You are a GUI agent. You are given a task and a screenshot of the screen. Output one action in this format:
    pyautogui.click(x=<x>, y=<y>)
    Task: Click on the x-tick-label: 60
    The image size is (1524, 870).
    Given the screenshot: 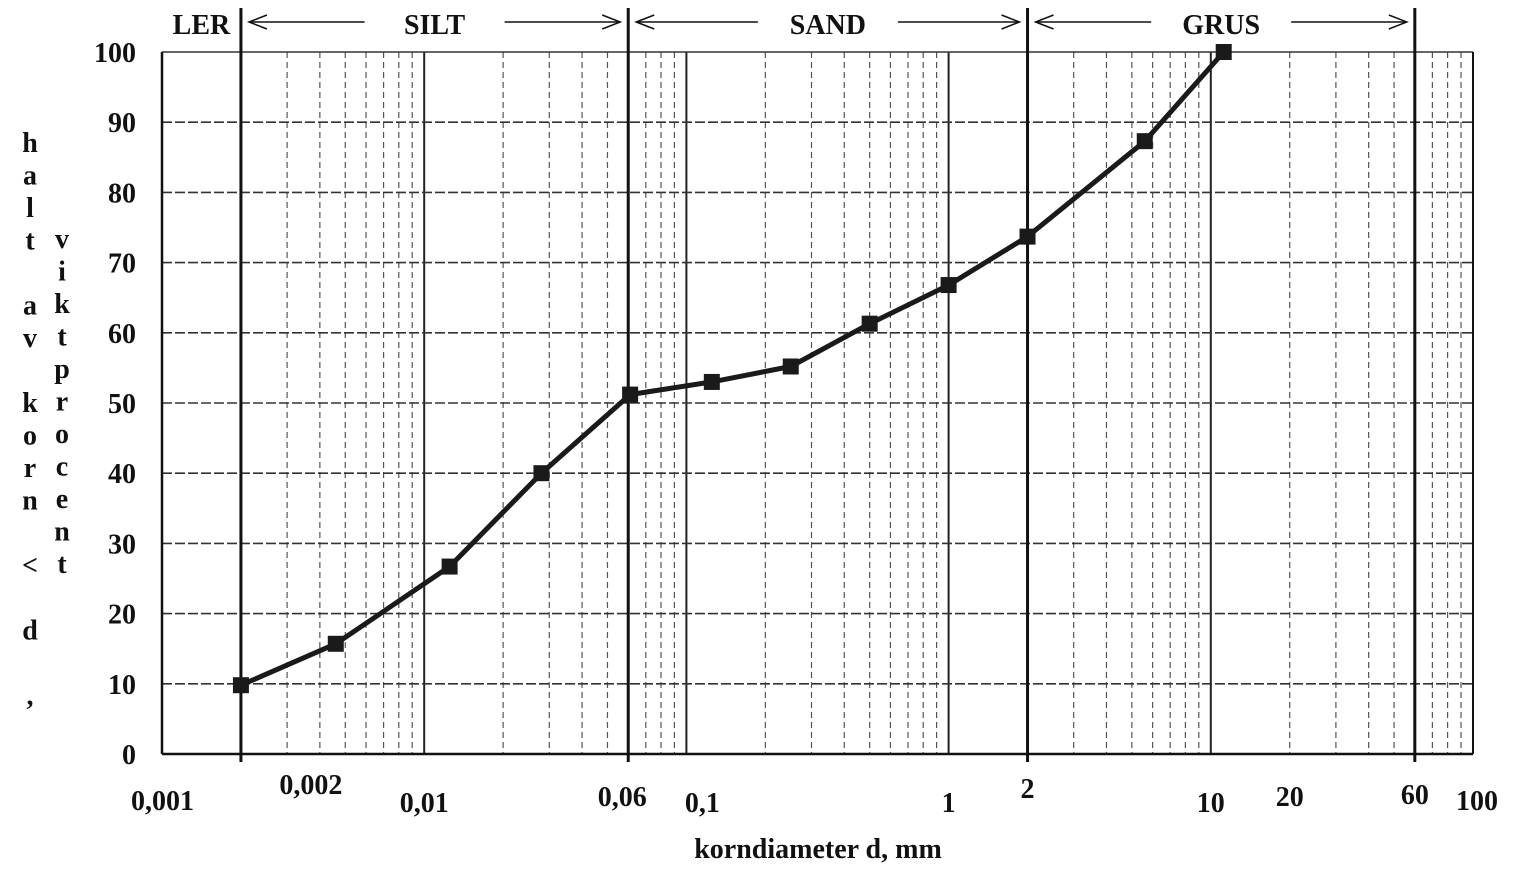 What is the action you would take?
    pyautogui.click(x=1415, y=795)
    